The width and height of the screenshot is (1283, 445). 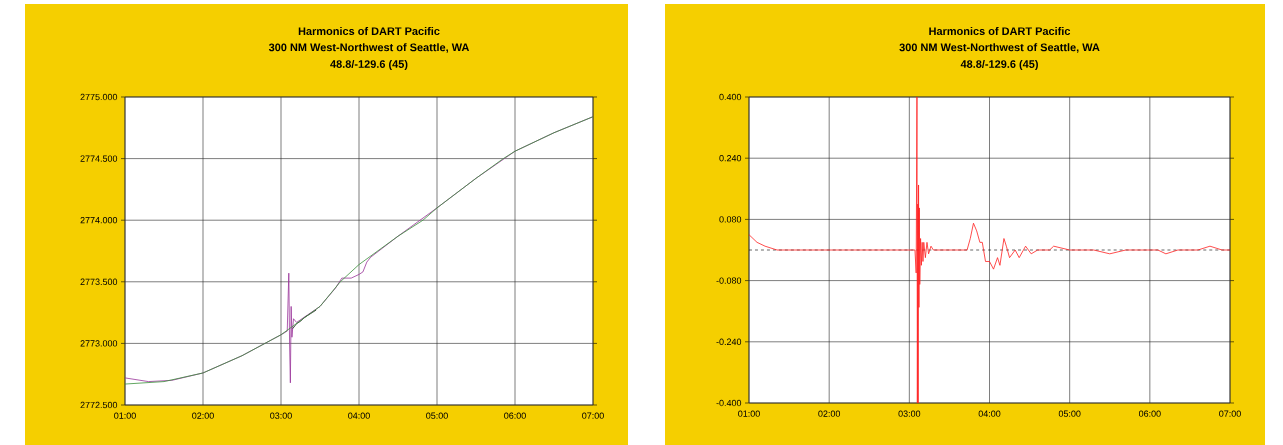 I want to click on y-tick-label: 0.400, so click(x=730, y=97).